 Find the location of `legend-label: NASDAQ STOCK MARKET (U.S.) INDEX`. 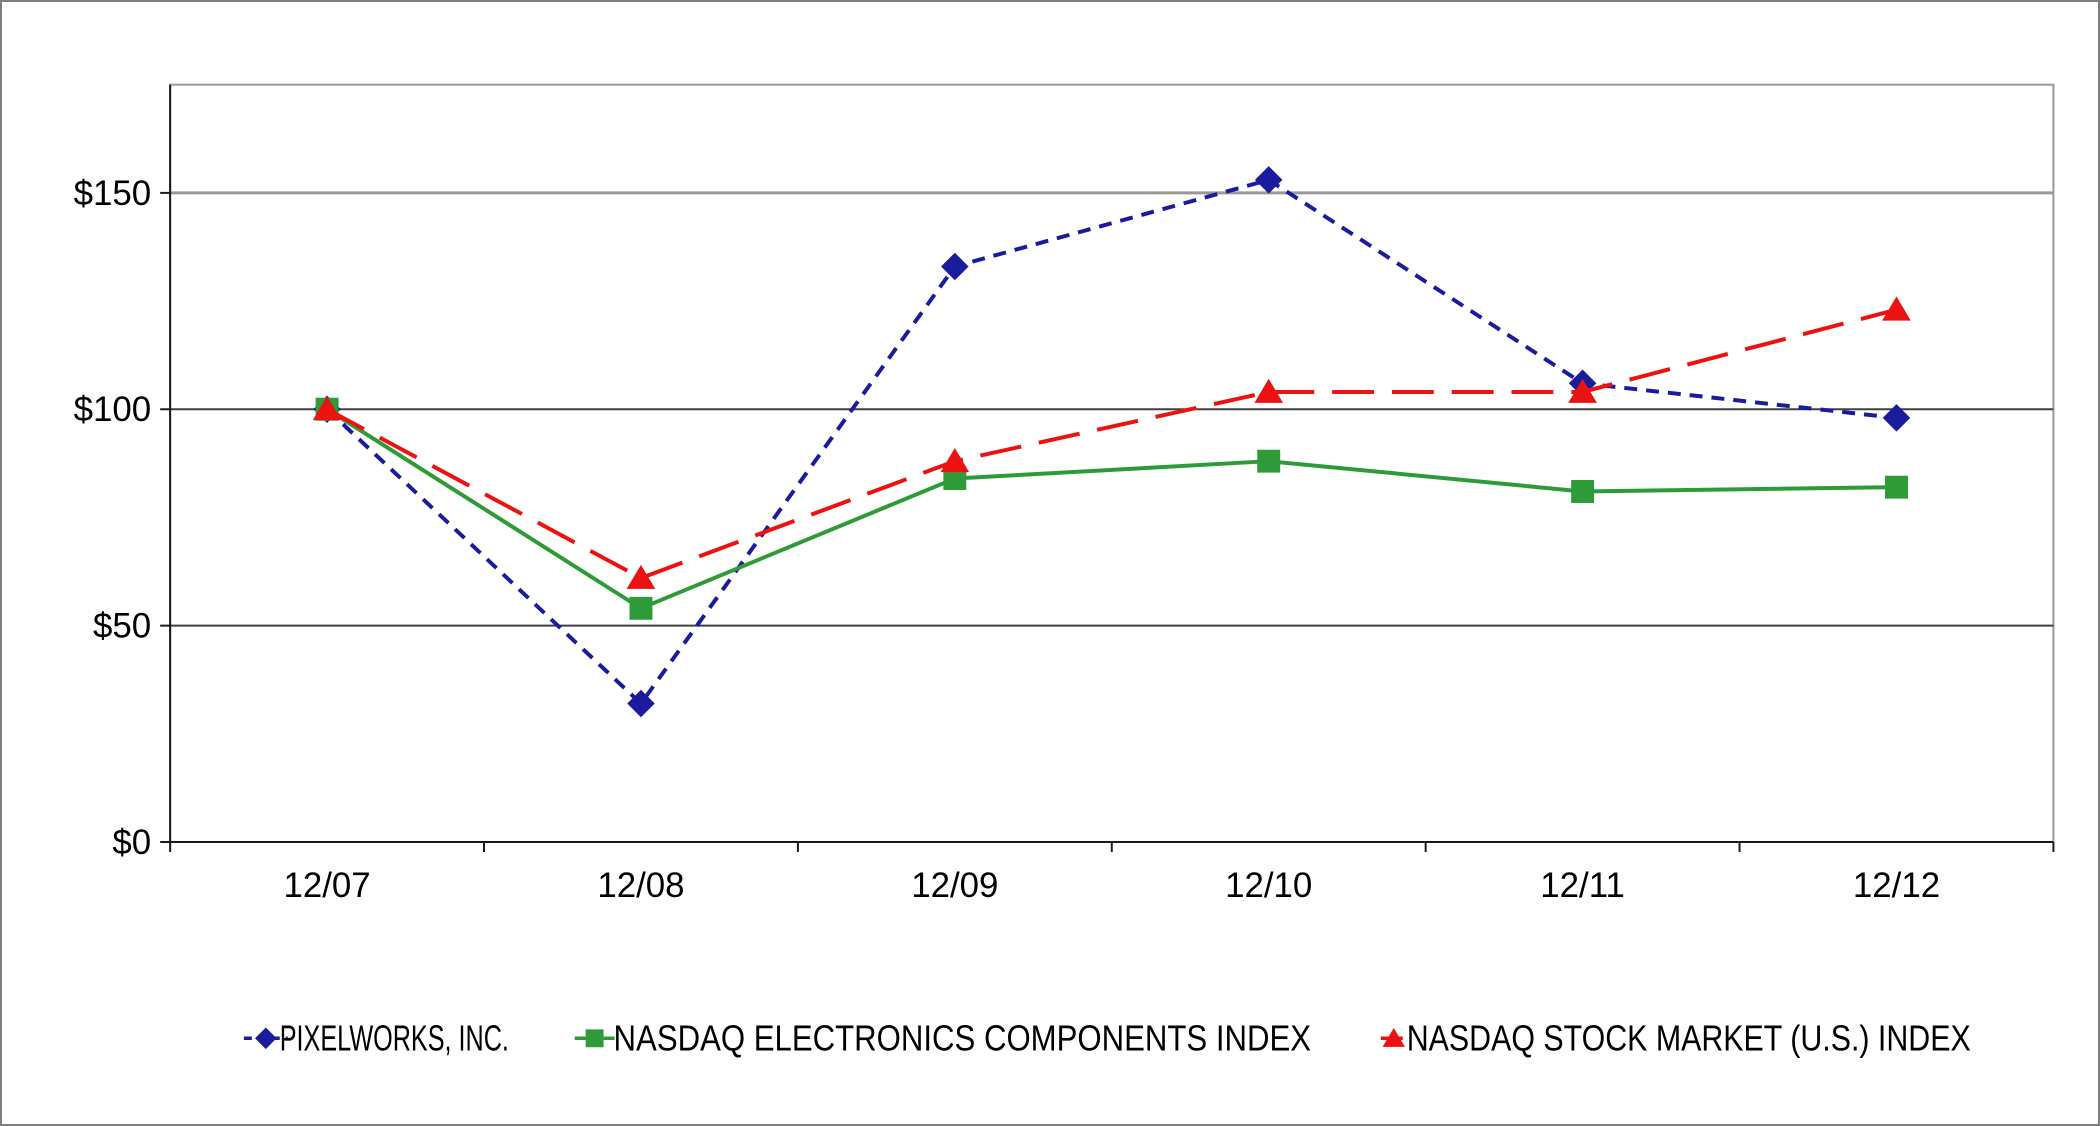

legend-label: NASDAQ STOCK MARKET (U.S.) INDEX is located at coordinates (1689, 1038).